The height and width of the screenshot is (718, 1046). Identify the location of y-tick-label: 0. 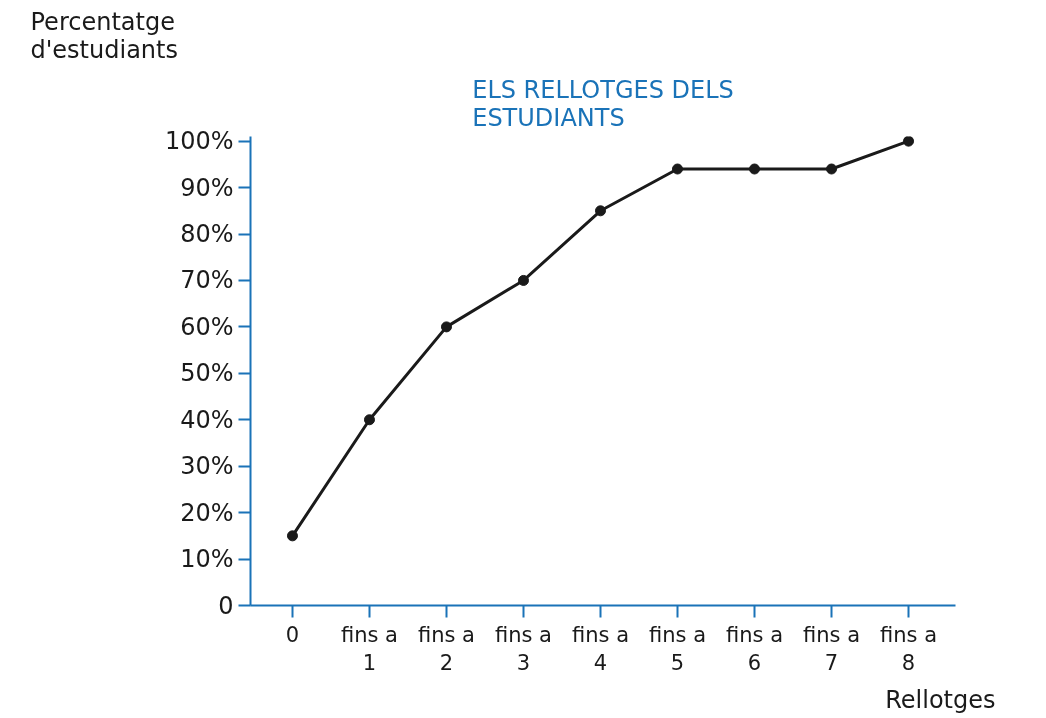
(226, 605).